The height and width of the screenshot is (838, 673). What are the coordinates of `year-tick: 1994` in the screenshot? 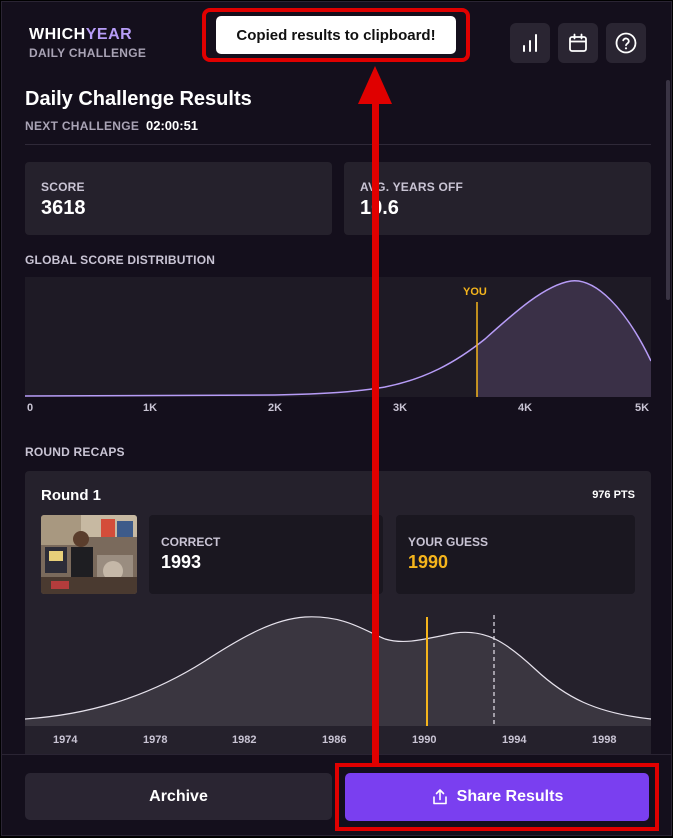 It's located at (514, 740).